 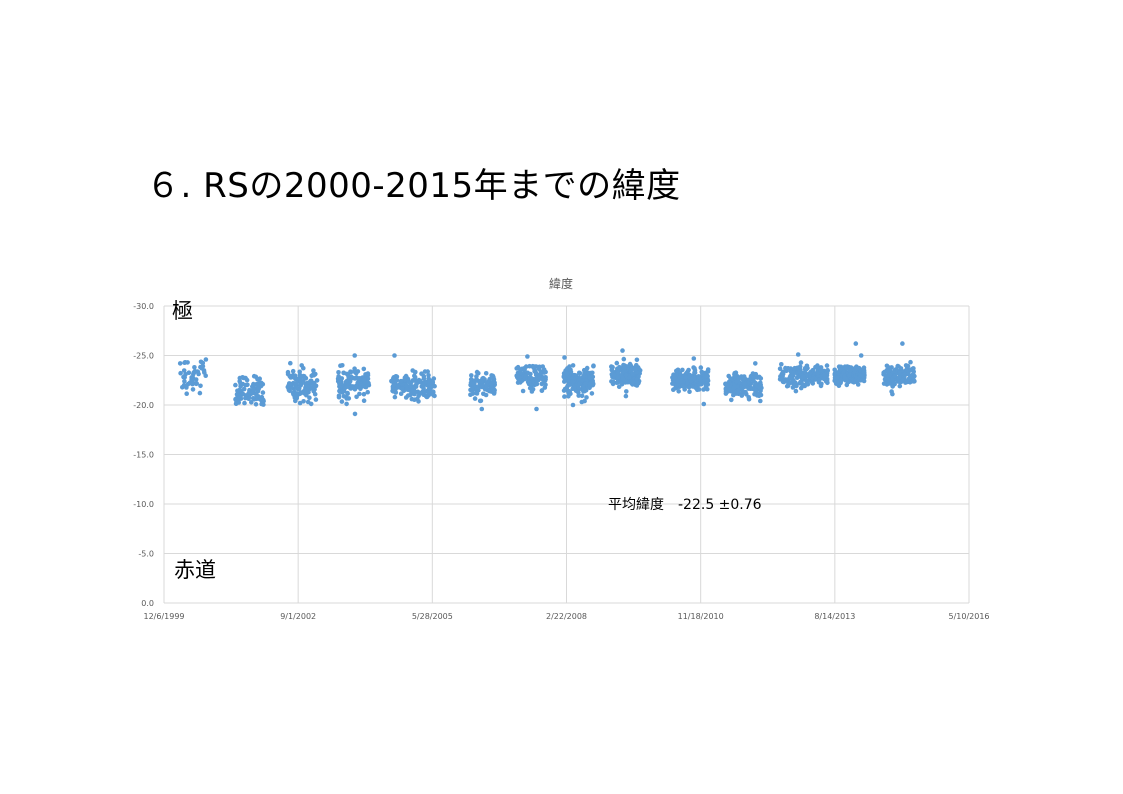 I want to click on x-tick-label: 11/18/2010, so click(x=701, y=616).